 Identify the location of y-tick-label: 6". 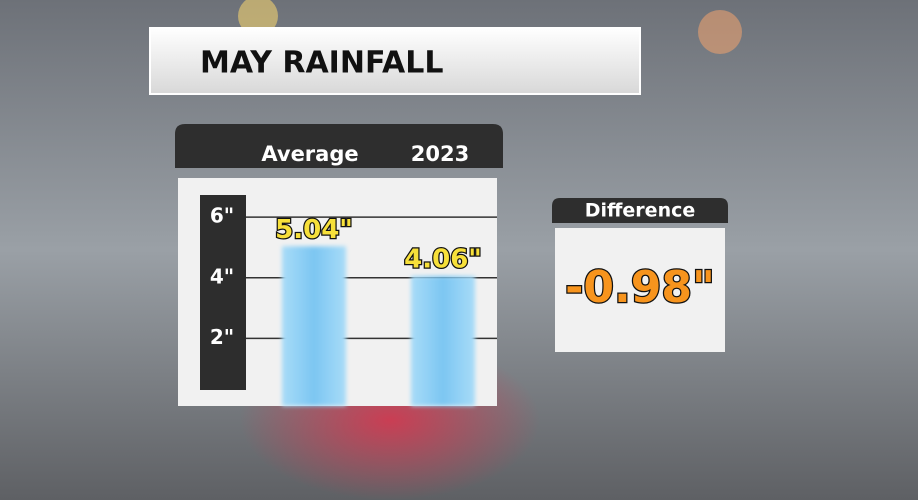
(222, 216).